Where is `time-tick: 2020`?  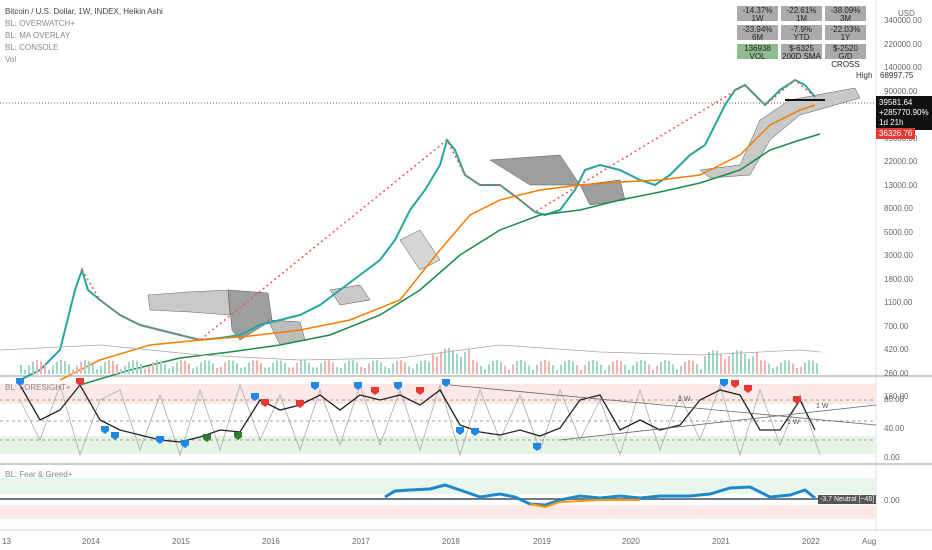 time-tick: 2020 is located at coordinates (631, 541).